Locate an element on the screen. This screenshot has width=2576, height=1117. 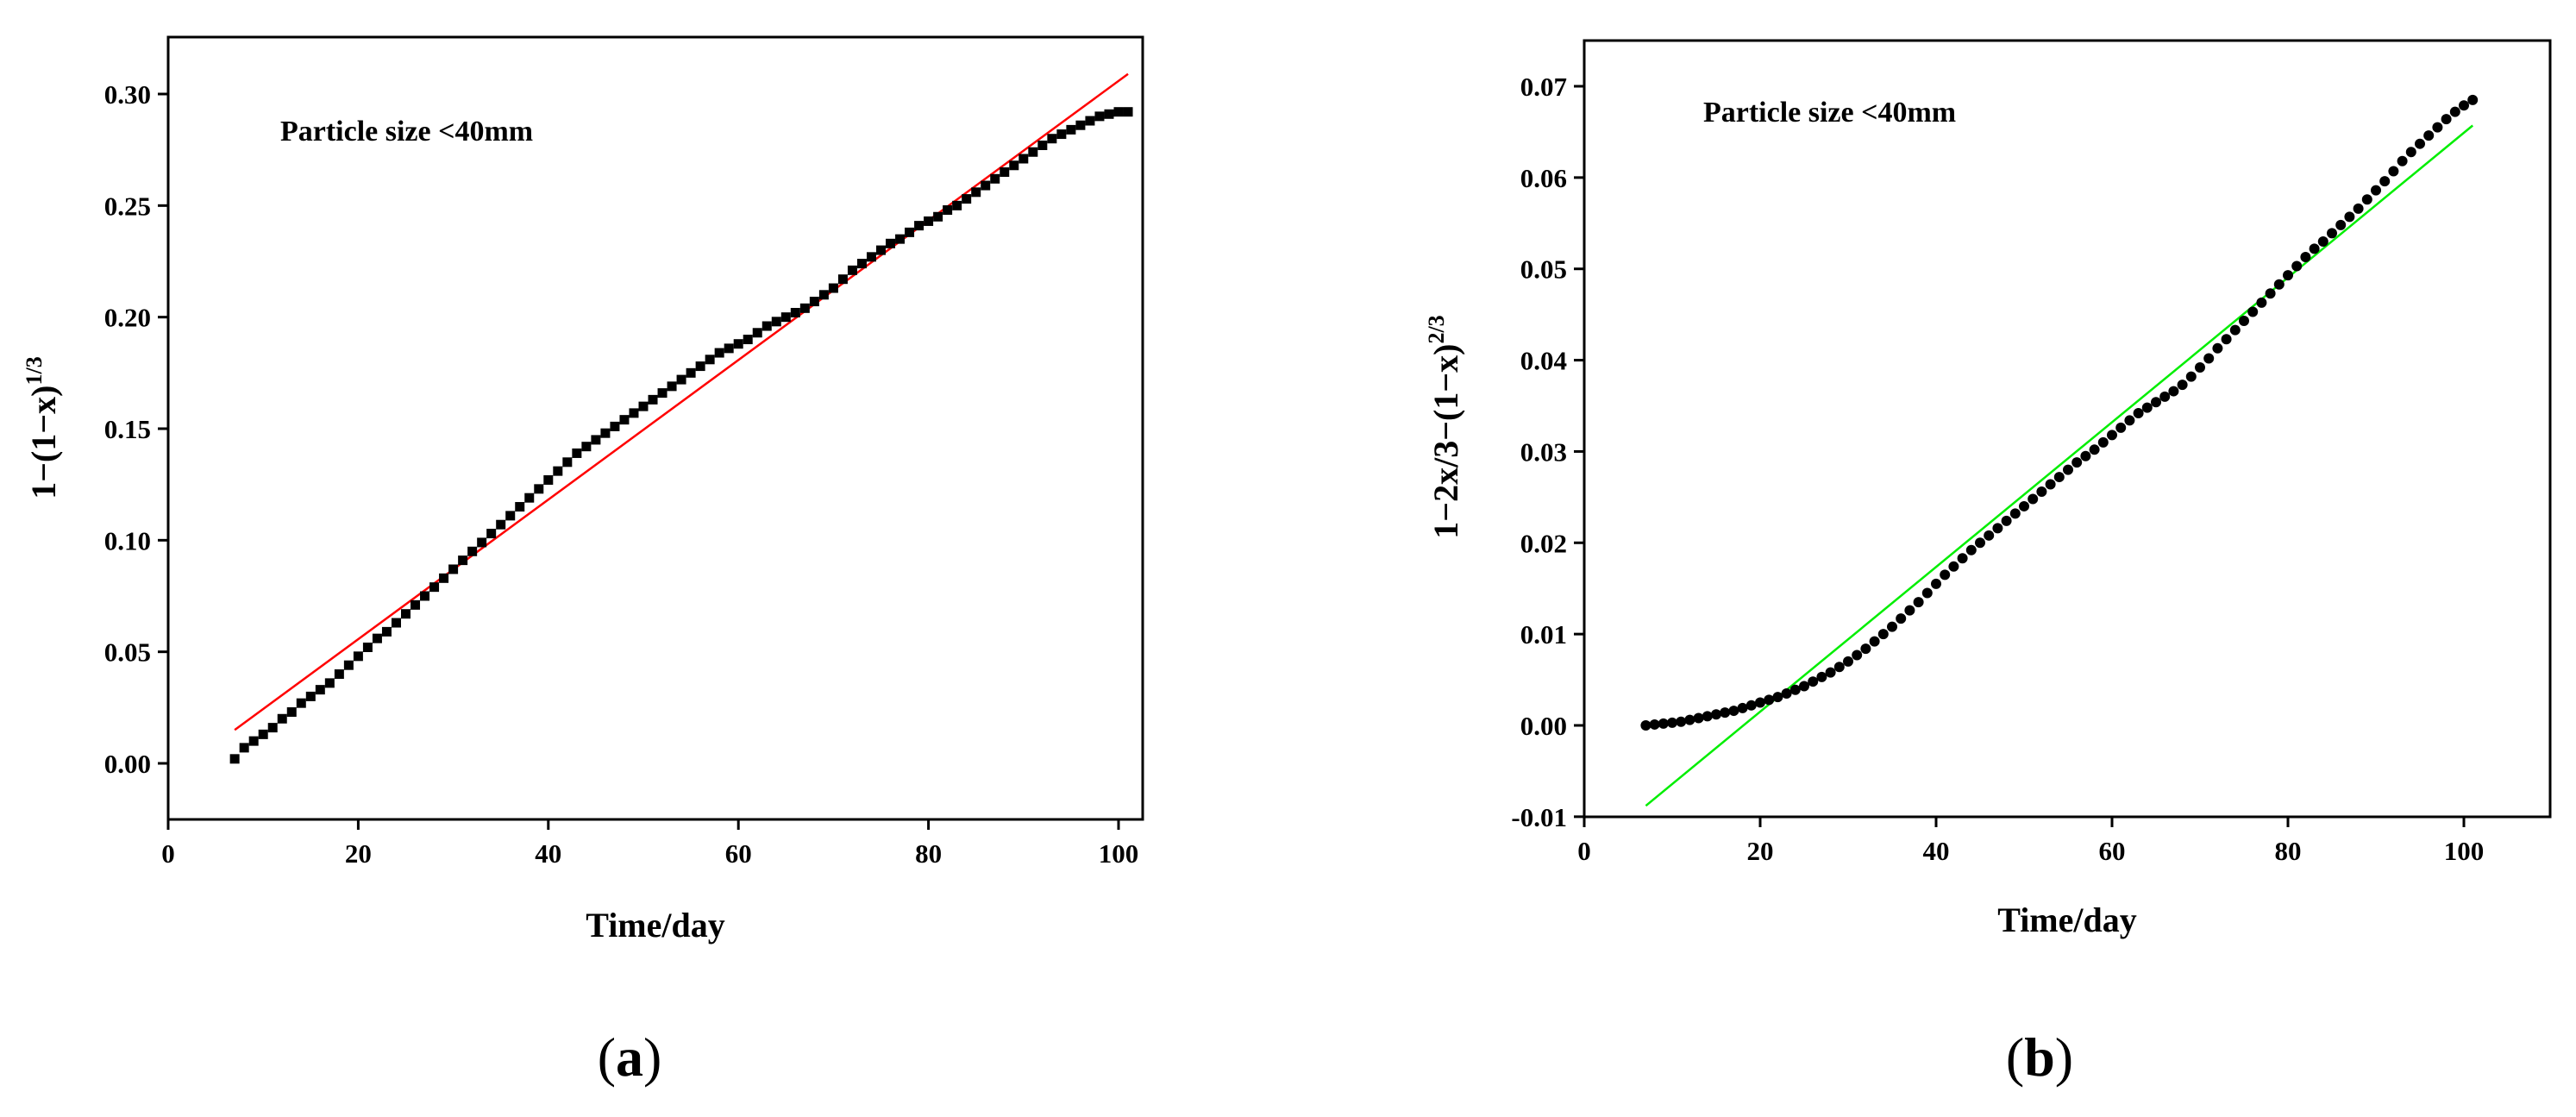
y-tick-label-b: 0.07 is located at coordinates (1543, 87).